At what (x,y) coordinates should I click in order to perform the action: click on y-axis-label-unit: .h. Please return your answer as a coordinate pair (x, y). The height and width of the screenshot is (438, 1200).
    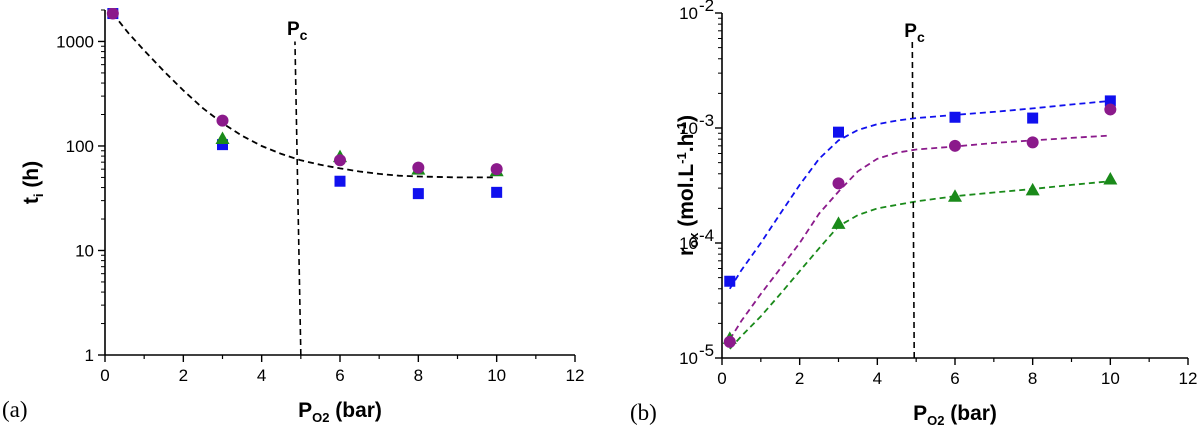
    Looking at the image, I should click on (686, 143).